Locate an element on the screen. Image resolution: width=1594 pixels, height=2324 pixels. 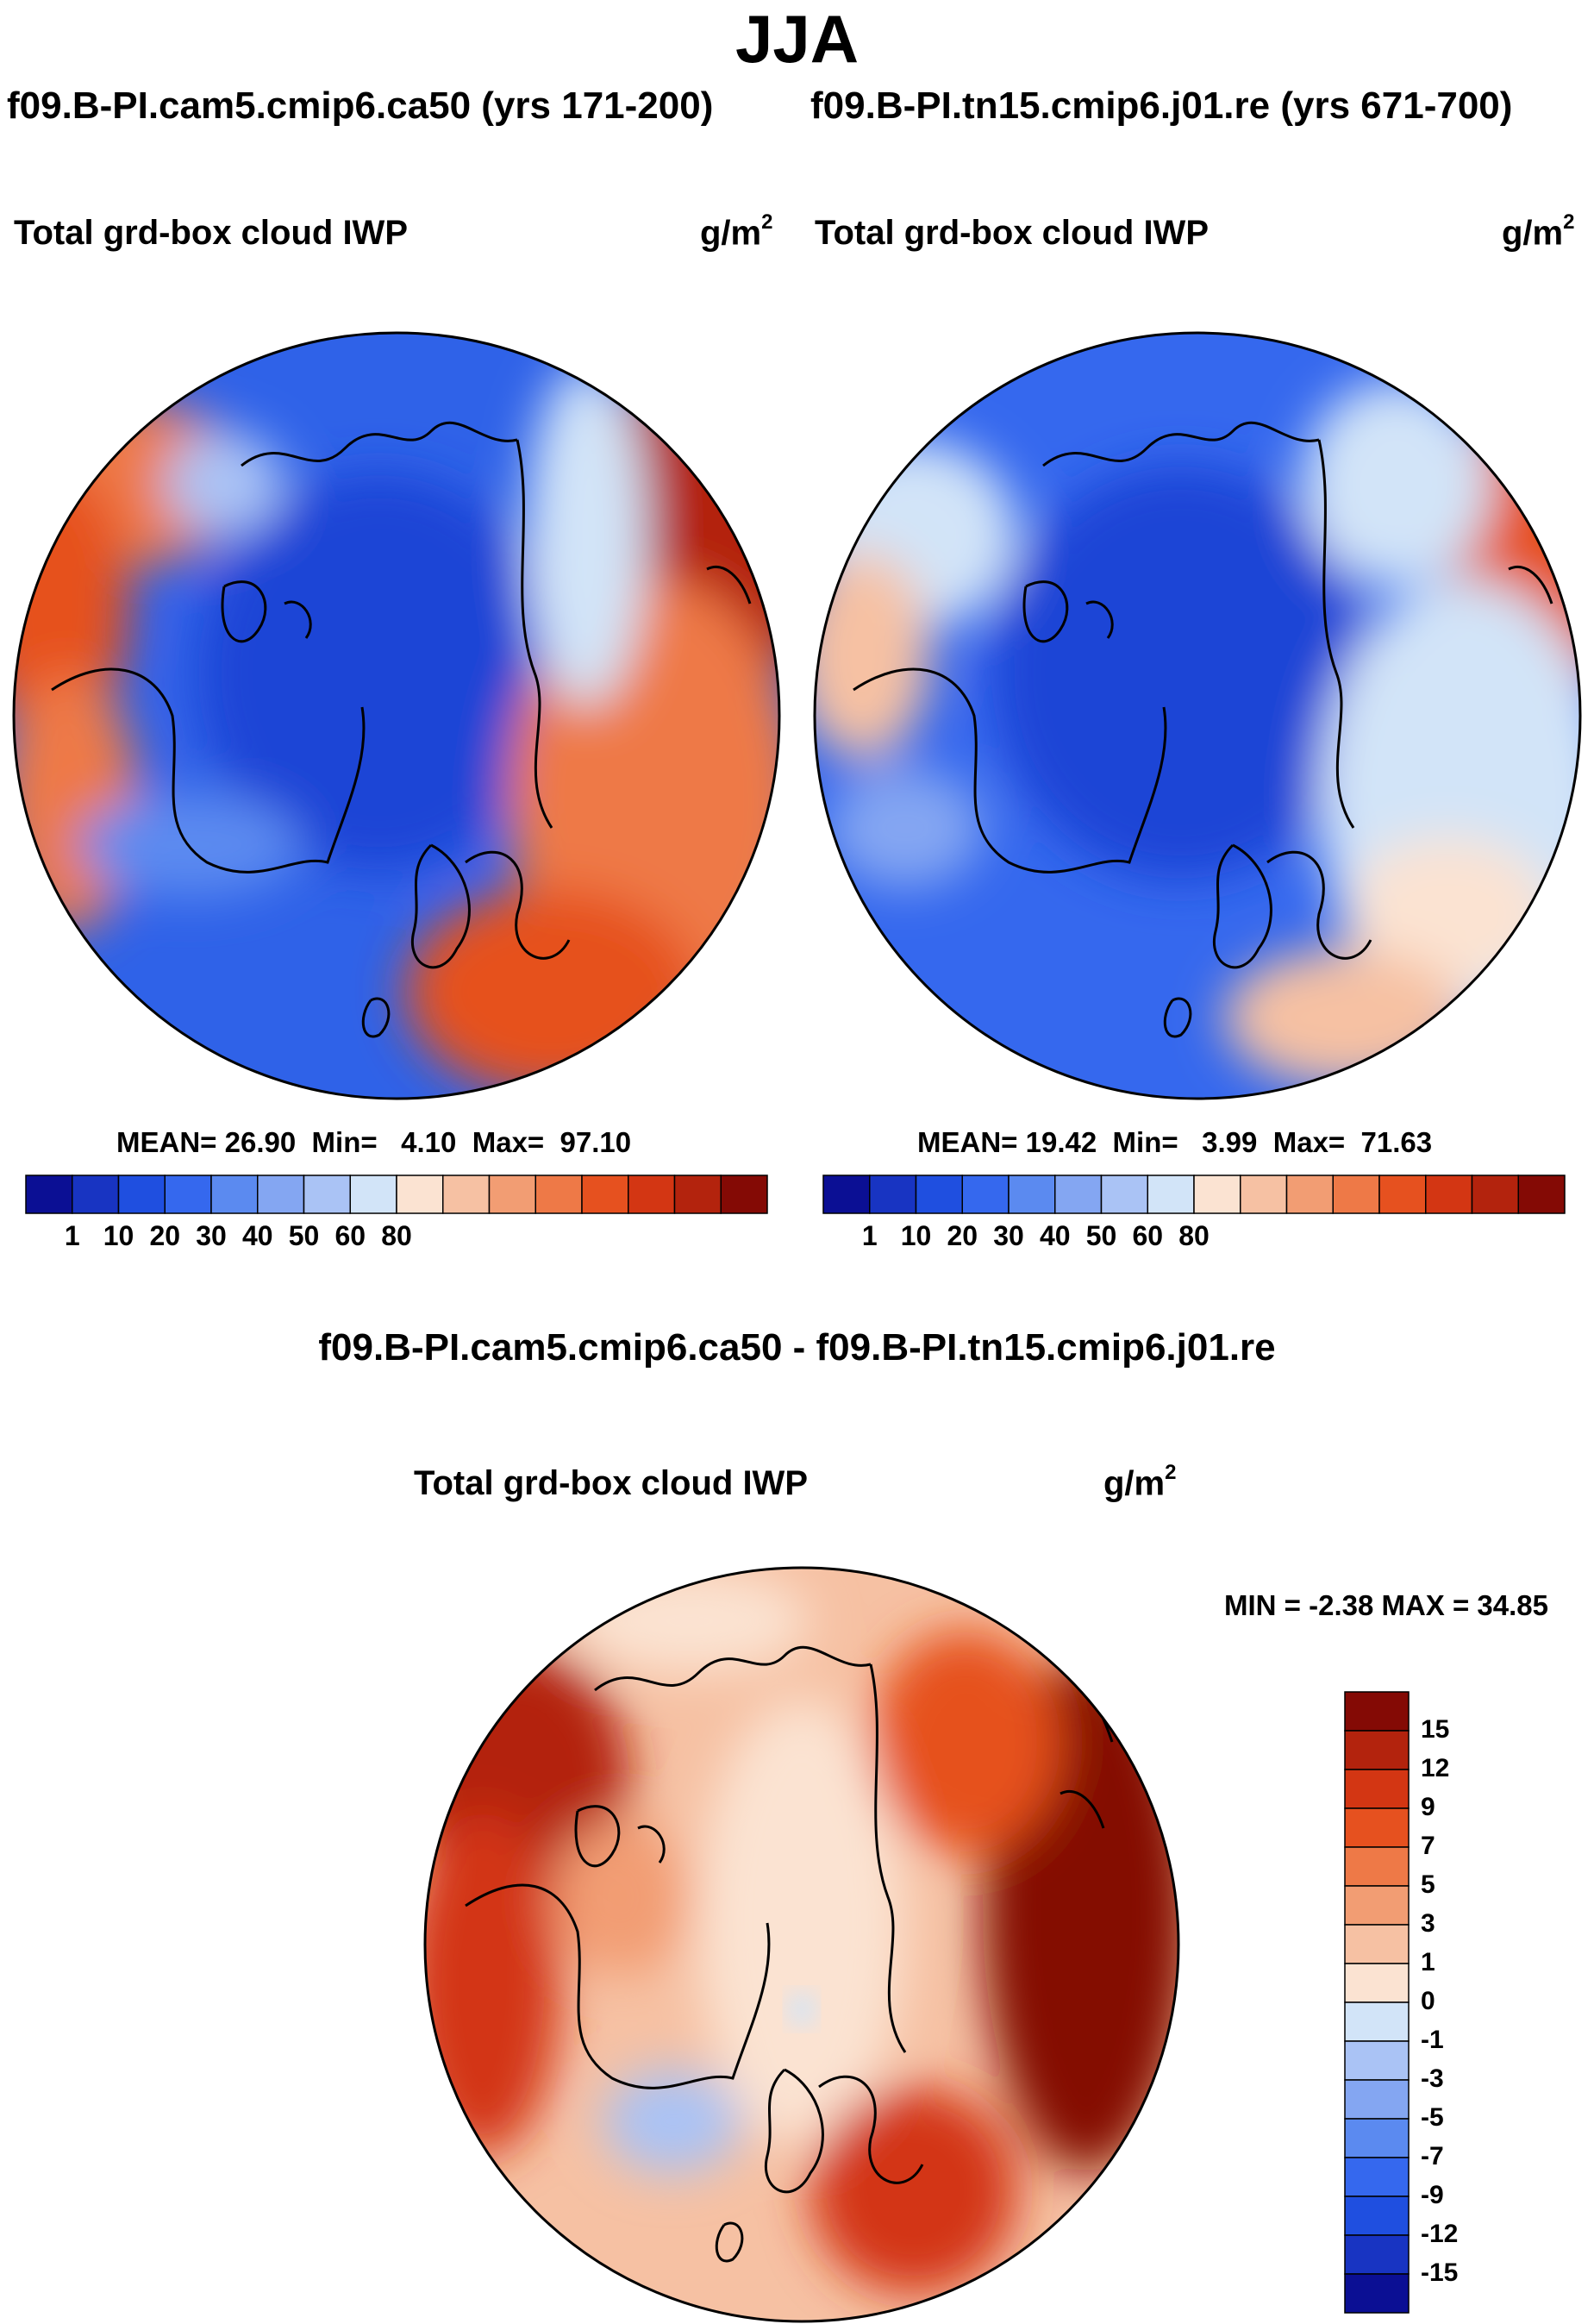
colorbar-left is located at coordinates (397, 1194).